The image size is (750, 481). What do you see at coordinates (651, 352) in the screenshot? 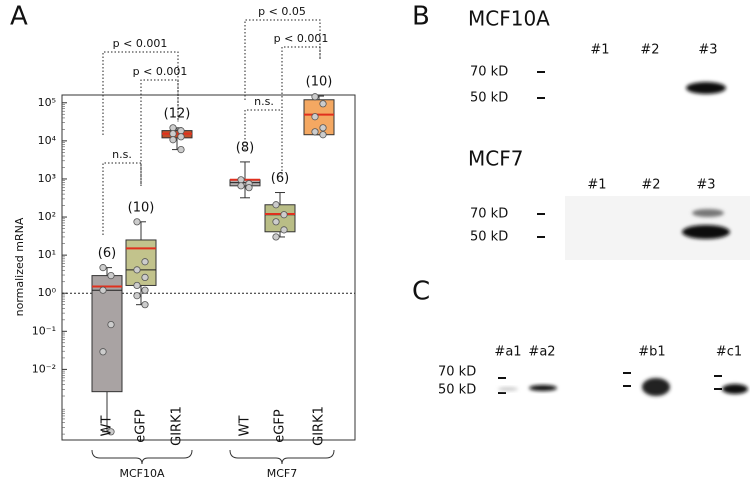
I see `lane-label: #b1` at bounding box center [651, 352].